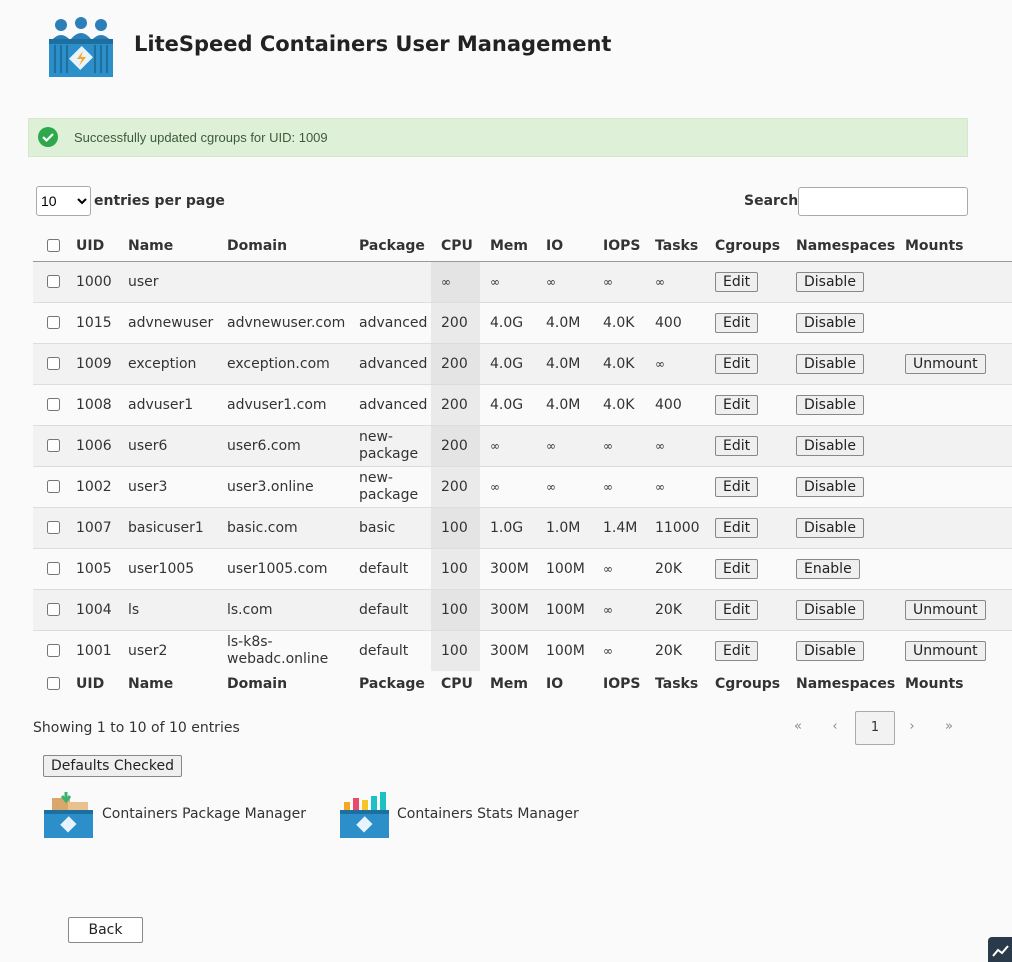 This screenshot has width=1012, height=962. Describe the element at coordinates (283, 246) in the screenshot. I see `column-header-cell: Domain` at that location.